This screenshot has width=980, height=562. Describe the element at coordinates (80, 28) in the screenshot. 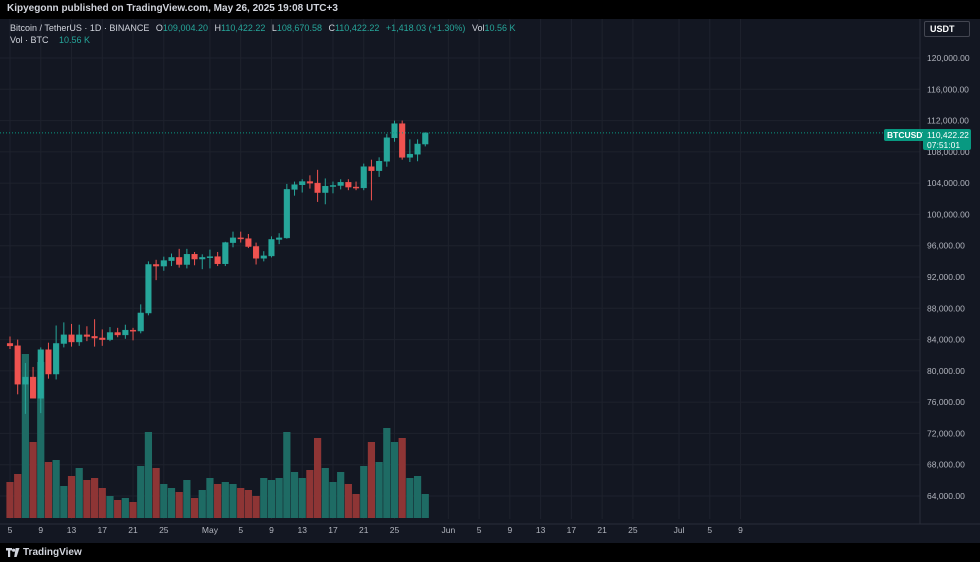

I see `symbol-title: Bitcoin / TetherUS · 1D · BINANCE` at that location.